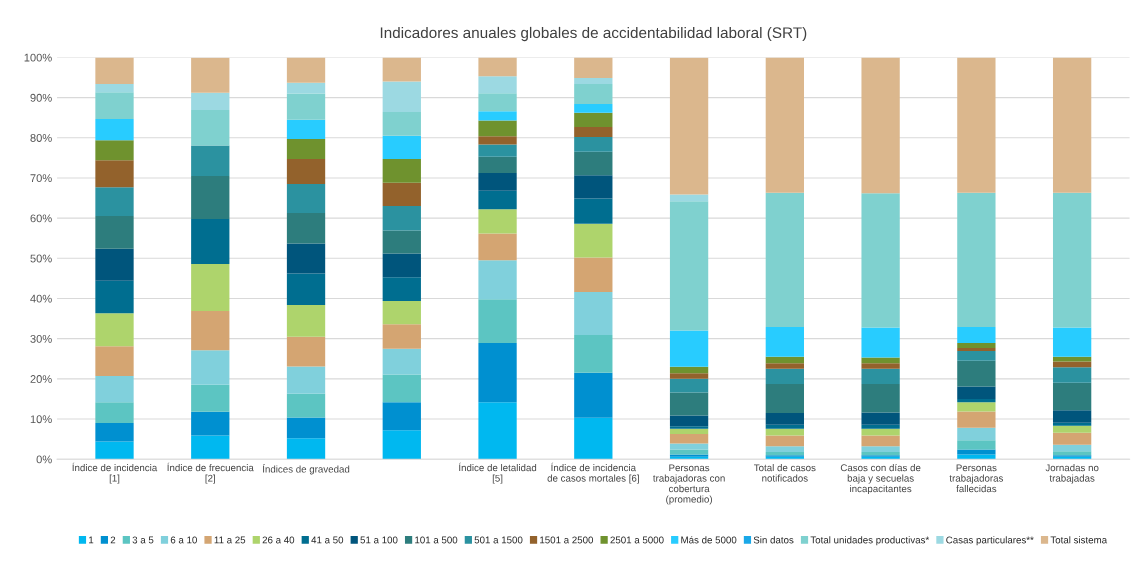  What do you see at coordinates (306, 469) in the screenshot?
I see `x-tick-label: Índices de gravedad` at bounding box center [306, 469].